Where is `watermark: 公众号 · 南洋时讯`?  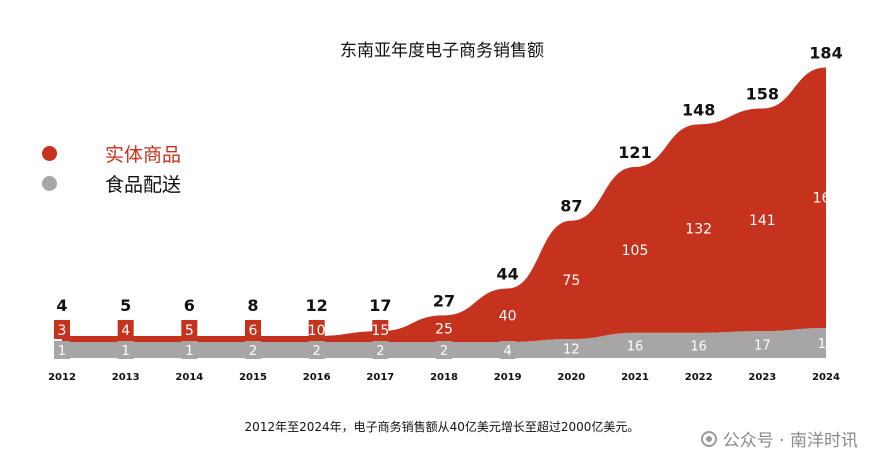 watermark: 公众号 · 南洋时讯 is located at coordinates (779, 438).